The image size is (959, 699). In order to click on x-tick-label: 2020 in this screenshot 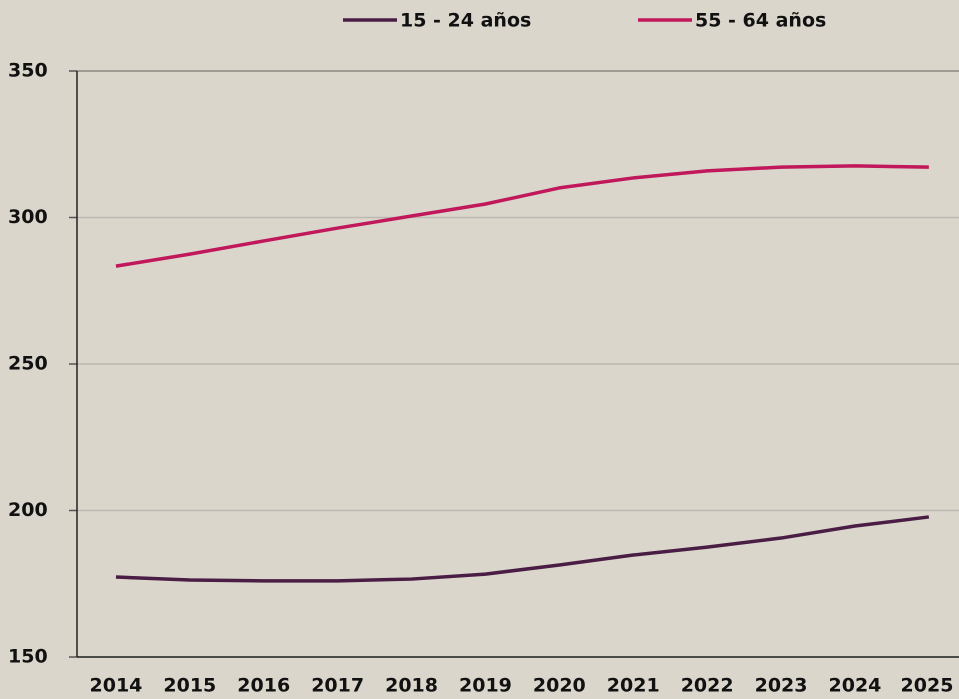, I will do `click(559, 686)`.